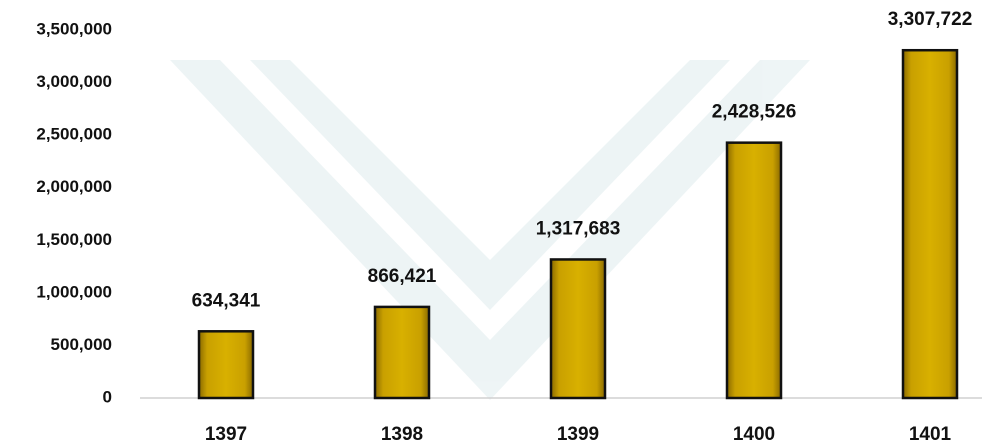 Image resolution: width=982 pixels, height=443 pixels. What do you see at coordinates (754, 112) in the screenshot?
I see `value-label: 2,428,526` at bounding box center [754, 112].